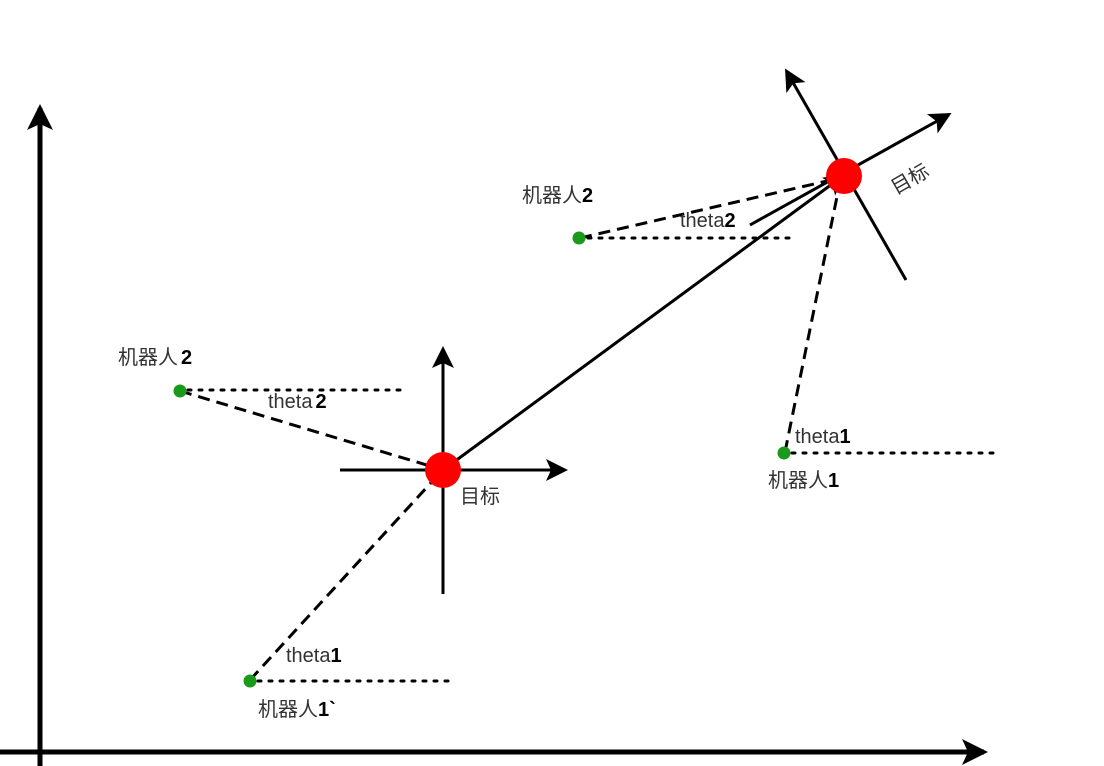 This screenshot has height=766, width=1104. I want to click on transform-arrow, so click(644, 322).